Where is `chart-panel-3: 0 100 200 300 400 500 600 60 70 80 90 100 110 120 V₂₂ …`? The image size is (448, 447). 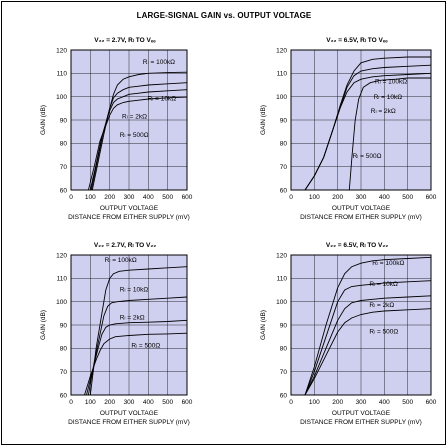 chart-panel-3: 0 100 200 300 400 500 600 60 70 80 90 100 110 120 V₂₂ … is located at coordinates (116, 334).